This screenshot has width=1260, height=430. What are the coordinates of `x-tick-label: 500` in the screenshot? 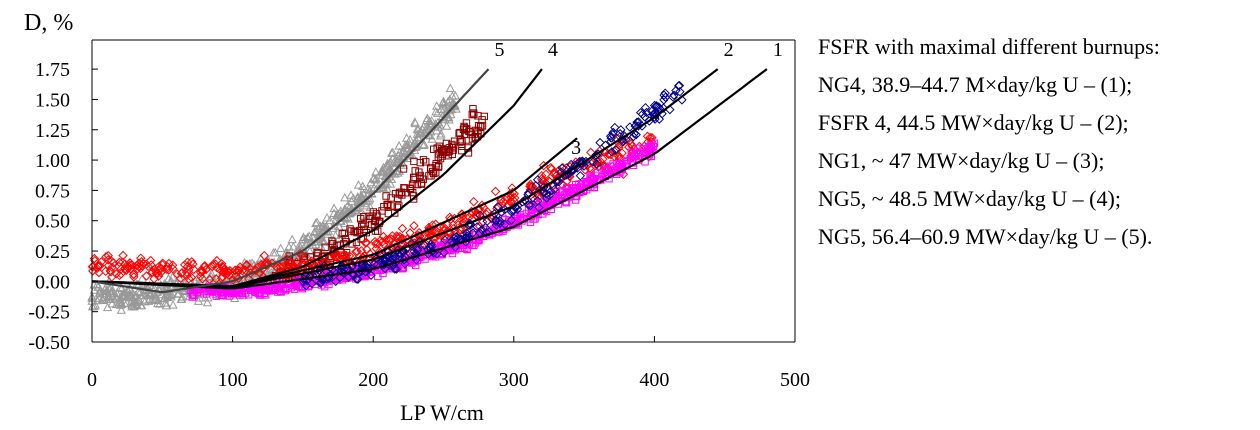 It's located at (795, 380).